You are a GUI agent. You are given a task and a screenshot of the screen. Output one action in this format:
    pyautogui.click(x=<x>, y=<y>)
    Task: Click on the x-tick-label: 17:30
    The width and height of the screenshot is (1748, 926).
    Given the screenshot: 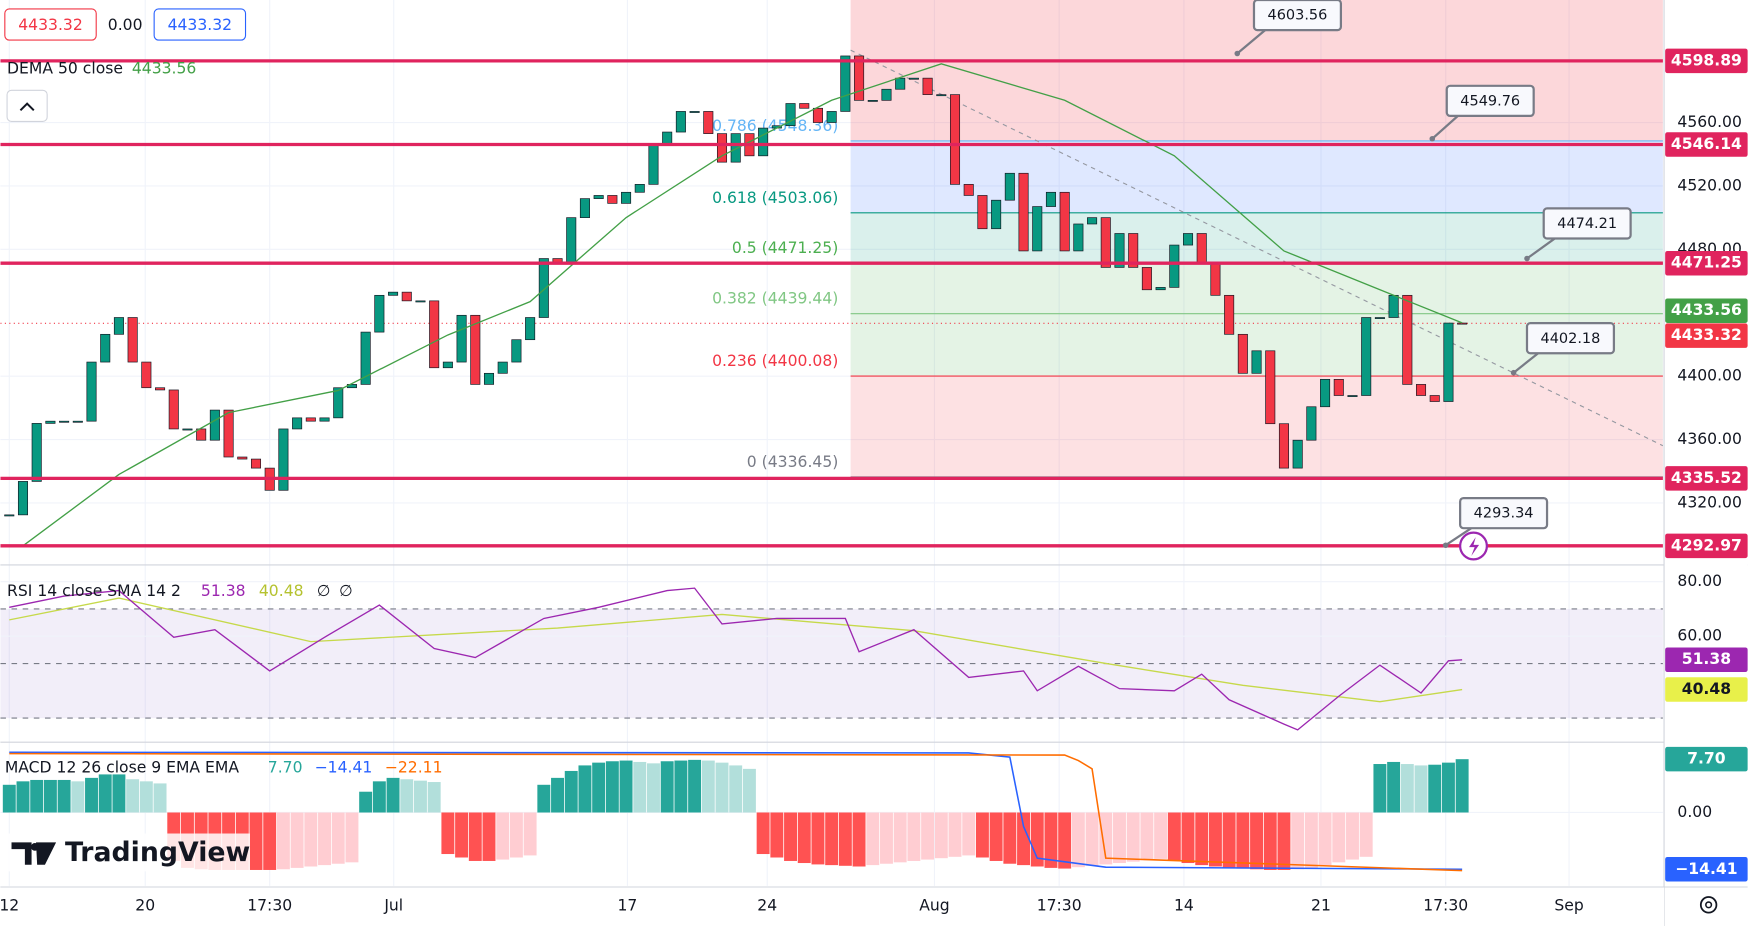 What is the action you would take?
    pyautogui.click(x=1445, y=905)
    